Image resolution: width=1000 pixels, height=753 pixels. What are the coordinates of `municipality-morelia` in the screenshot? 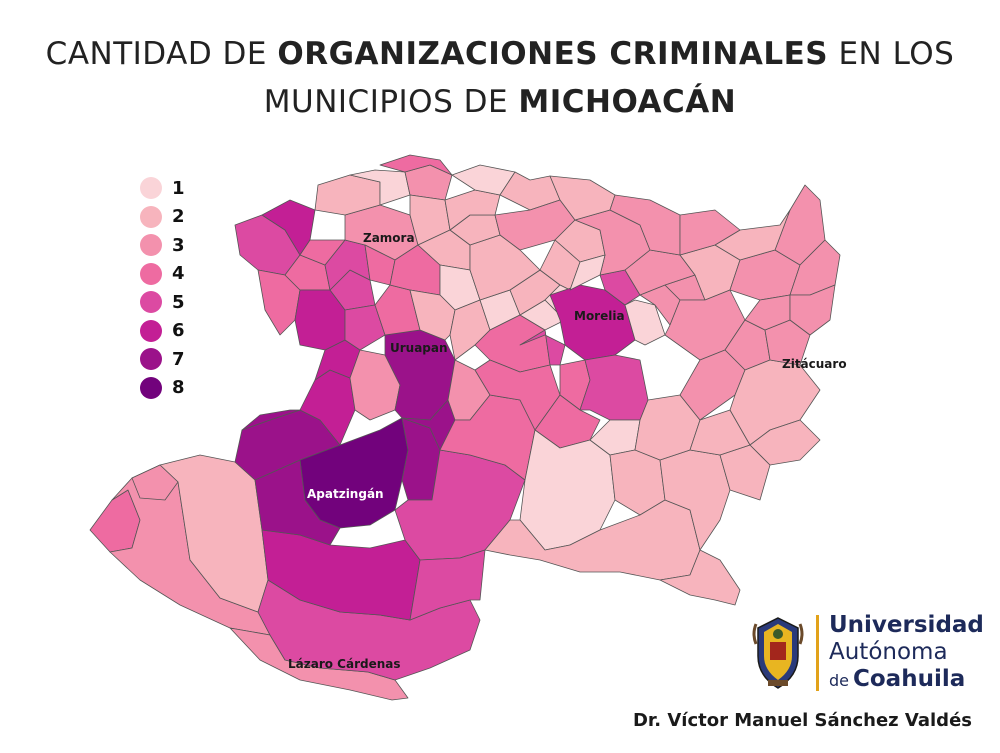 It's located at (592, 322).